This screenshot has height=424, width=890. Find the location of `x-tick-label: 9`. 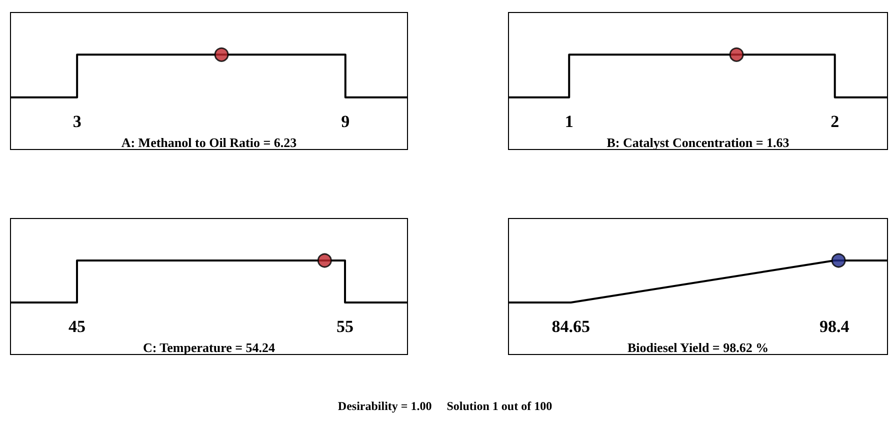

x-tick-label: 9 is located at coordinates (345, 121).